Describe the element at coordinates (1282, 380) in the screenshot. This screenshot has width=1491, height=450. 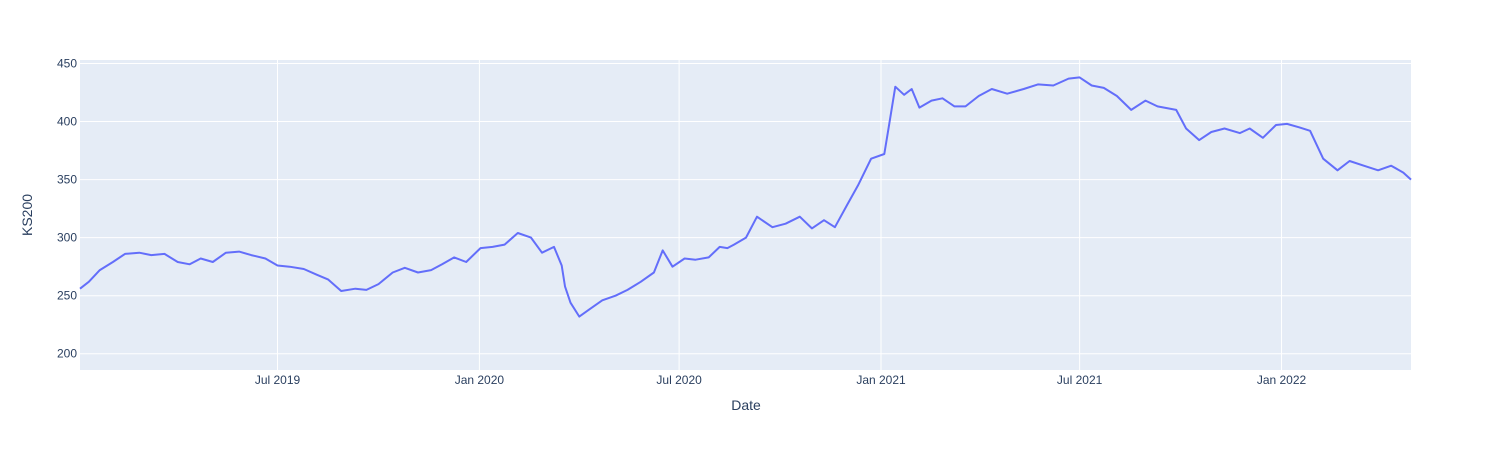
I see `x-tick-label: Jan 2022` at that location.